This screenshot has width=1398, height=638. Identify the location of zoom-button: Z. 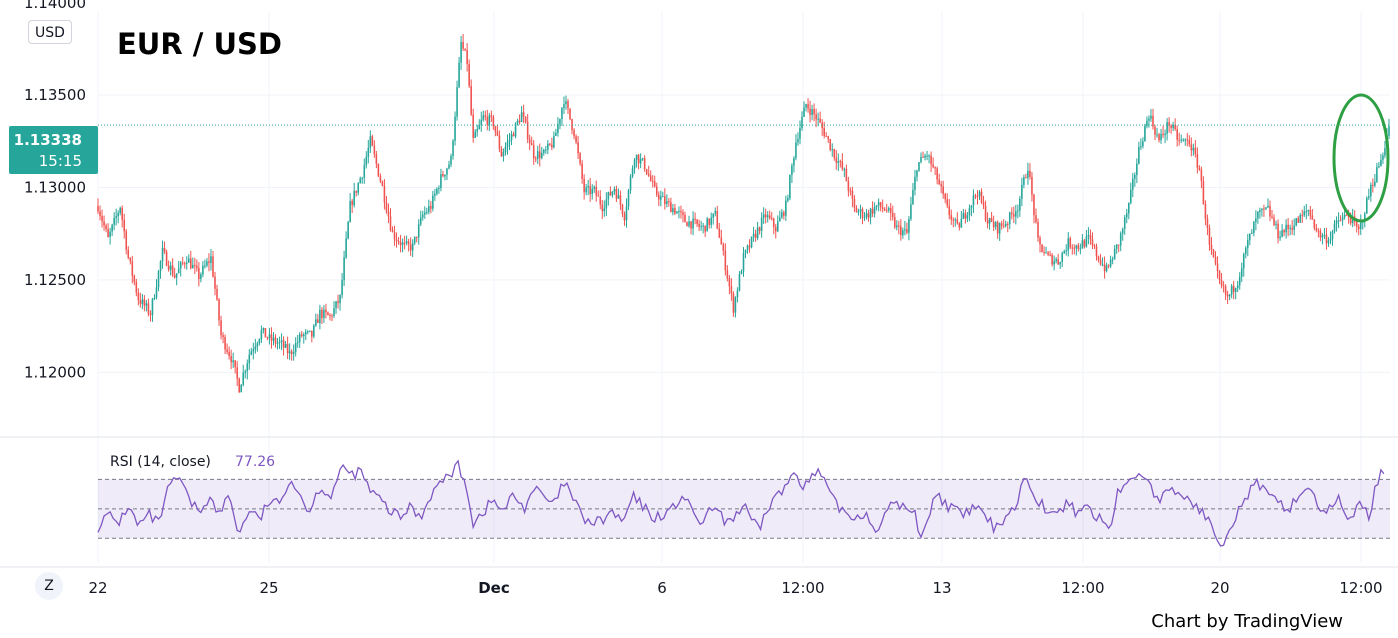
(49, 586).